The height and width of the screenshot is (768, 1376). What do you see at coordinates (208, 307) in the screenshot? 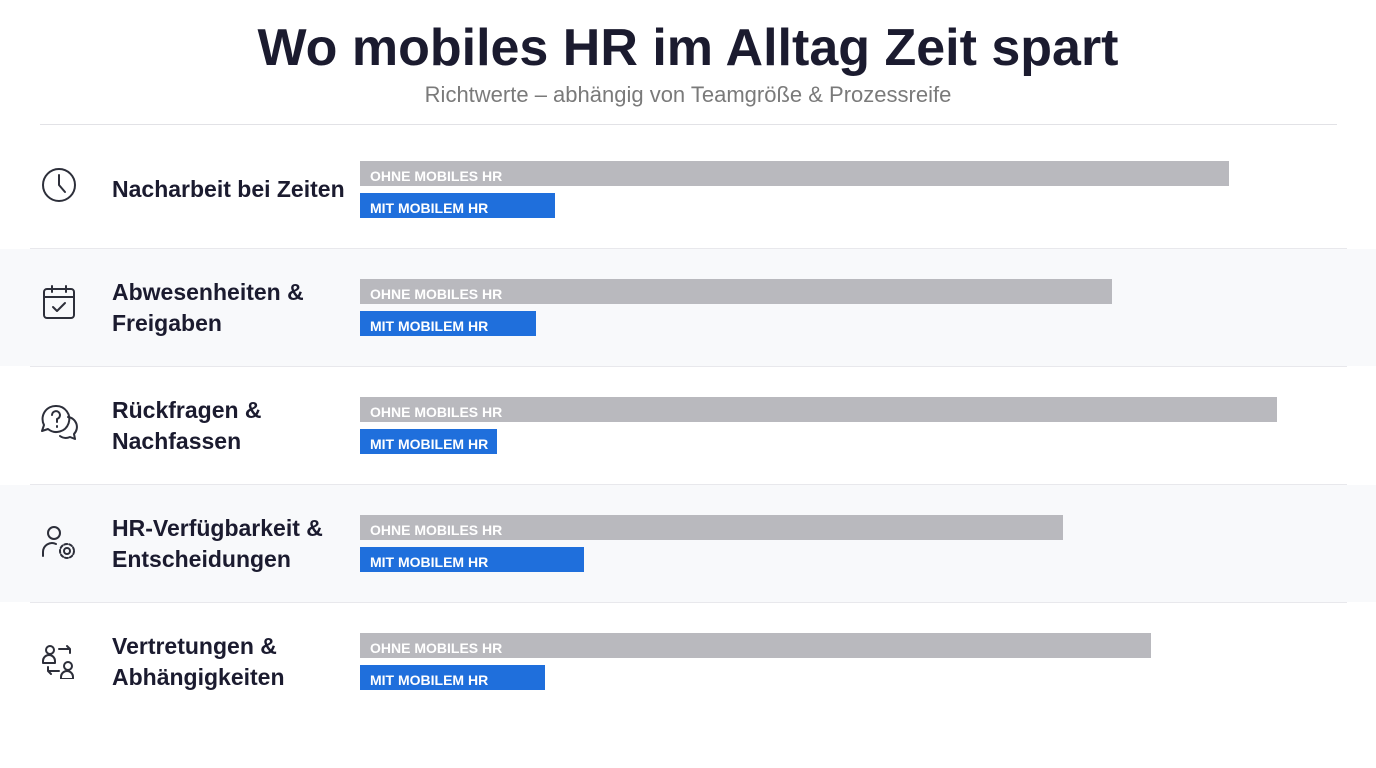
I see `category-label: Abwesenheiten & Freigaben` at bounding box center [208, 307].